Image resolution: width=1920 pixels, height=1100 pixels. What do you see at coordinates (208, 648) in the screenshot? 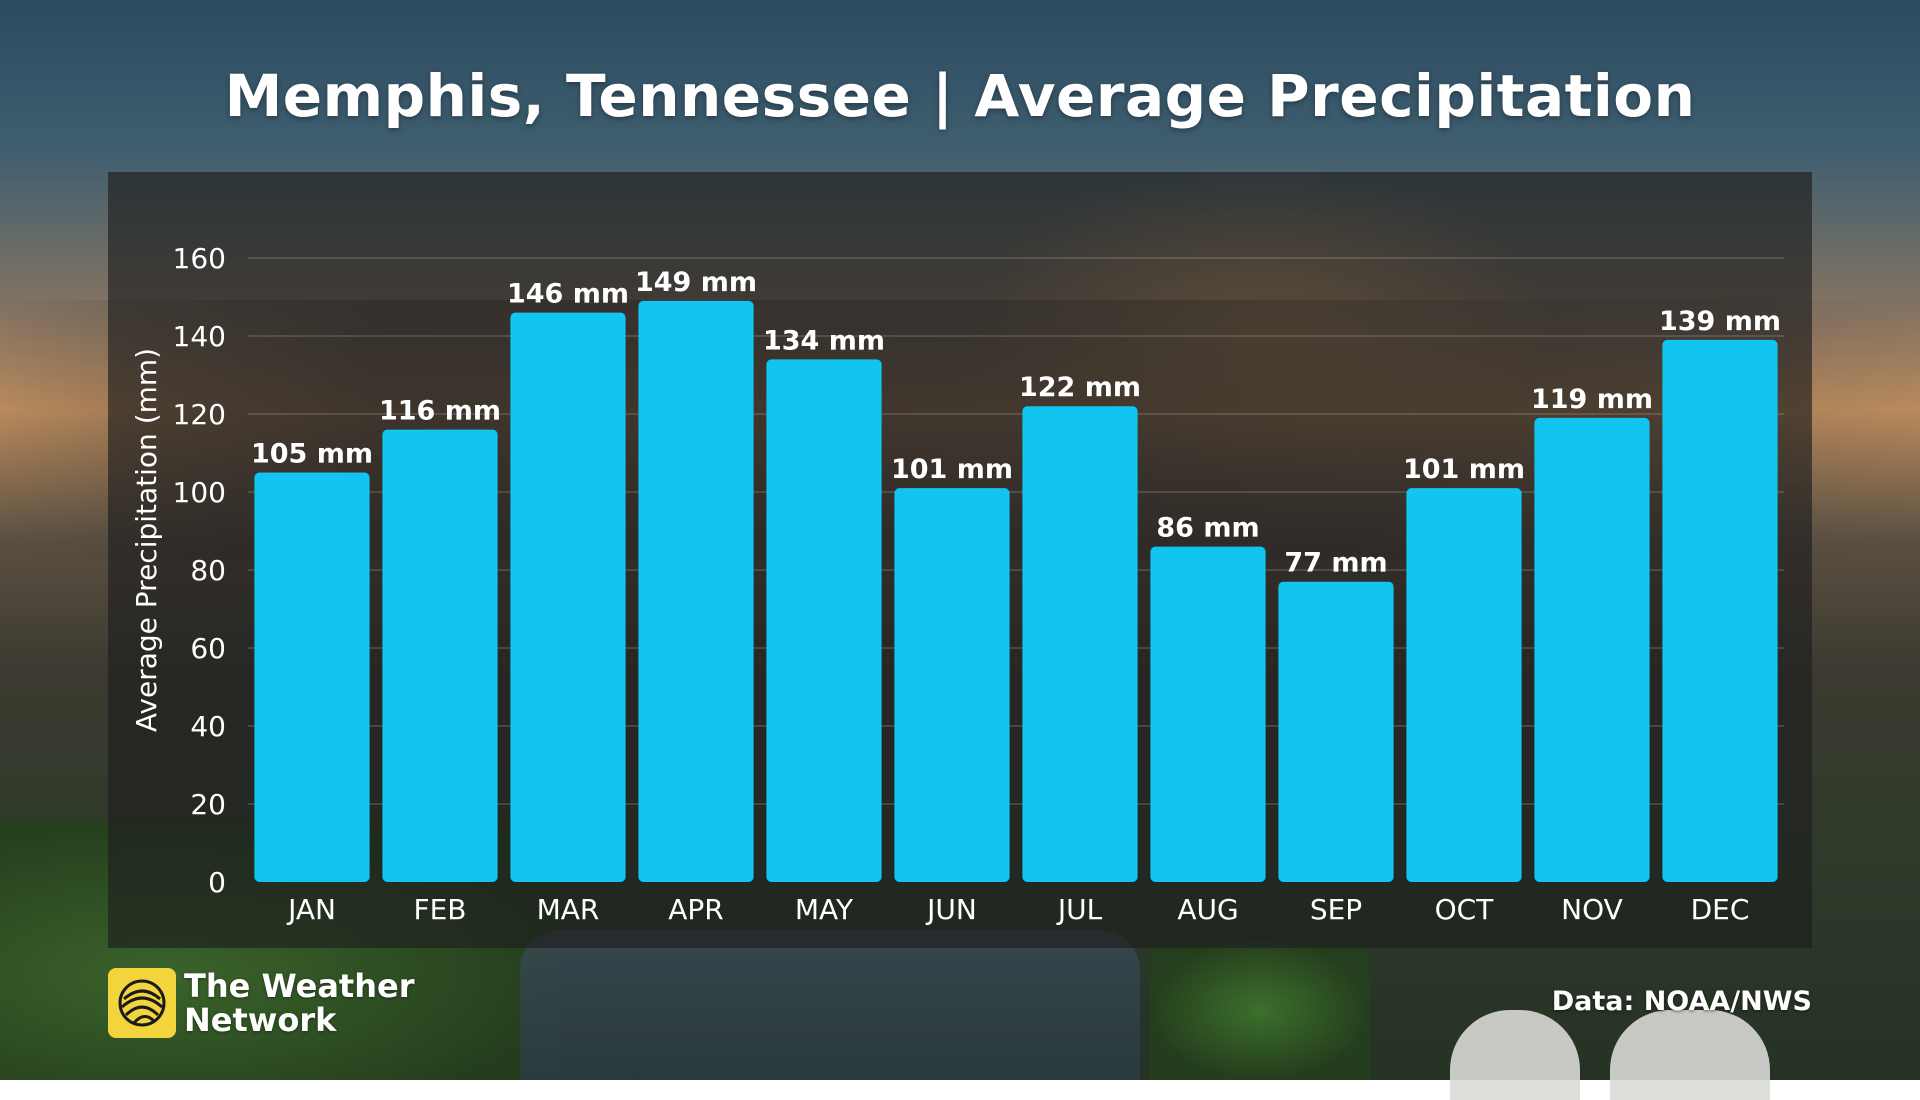
I see `y-tick-label: 60` at bounding box center [208, 648].